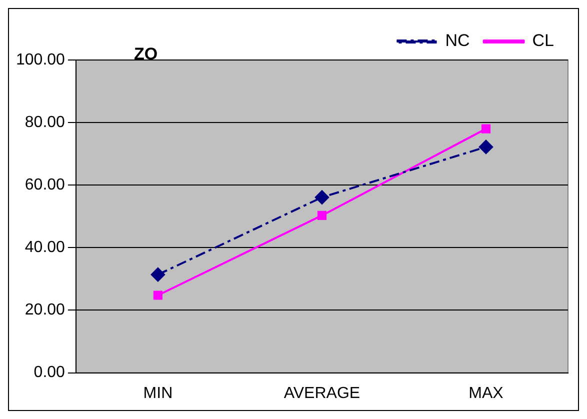 The width and height of the screenshot is (587, 419). What do you see at coordinates (457, 40) in the screenshot?
I see `legend-label: NC` at bounding box center [457, 40].